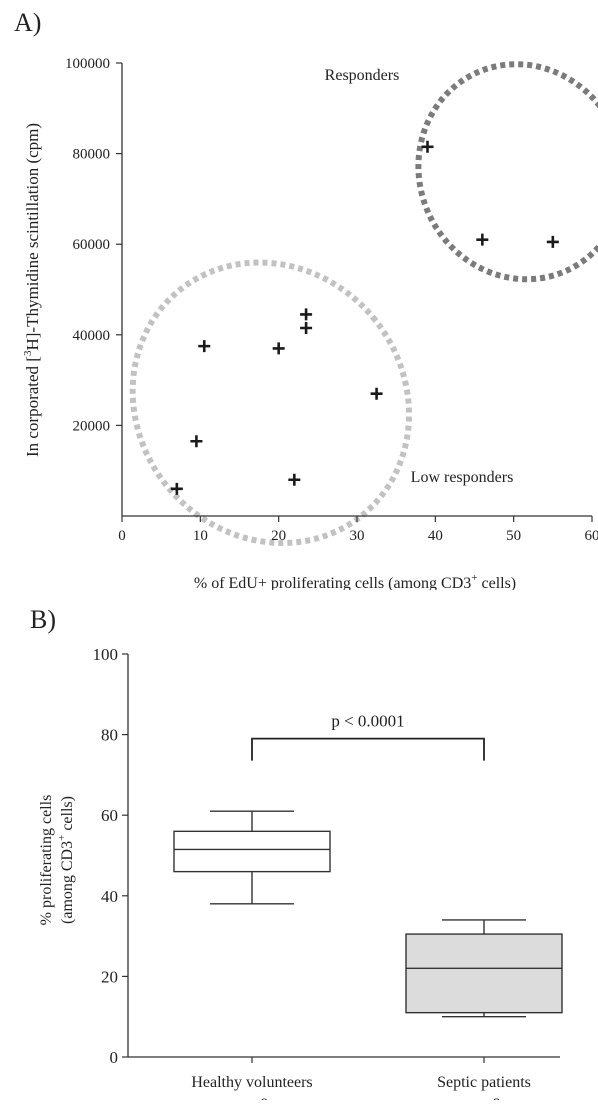  Describe the element at coordinates (591, 536) in the screenshot. I see `x-tick-label: 60` at that location.